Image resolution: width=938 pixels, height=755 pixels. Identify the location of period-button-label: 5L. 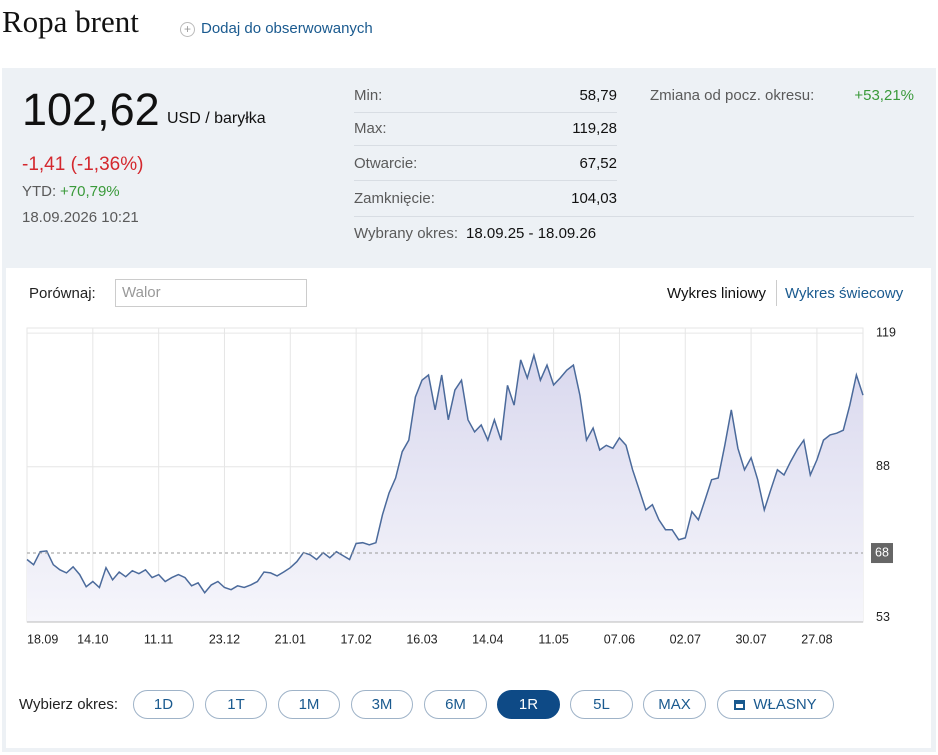
(601, 704).